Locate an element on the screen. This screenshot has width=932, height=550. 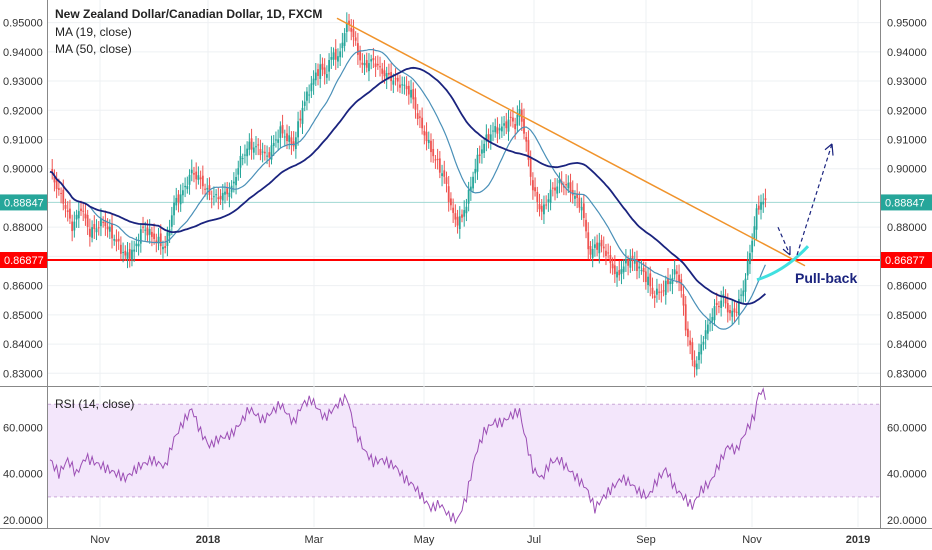
support-tag-right-box is located at coordinates (906, 260).